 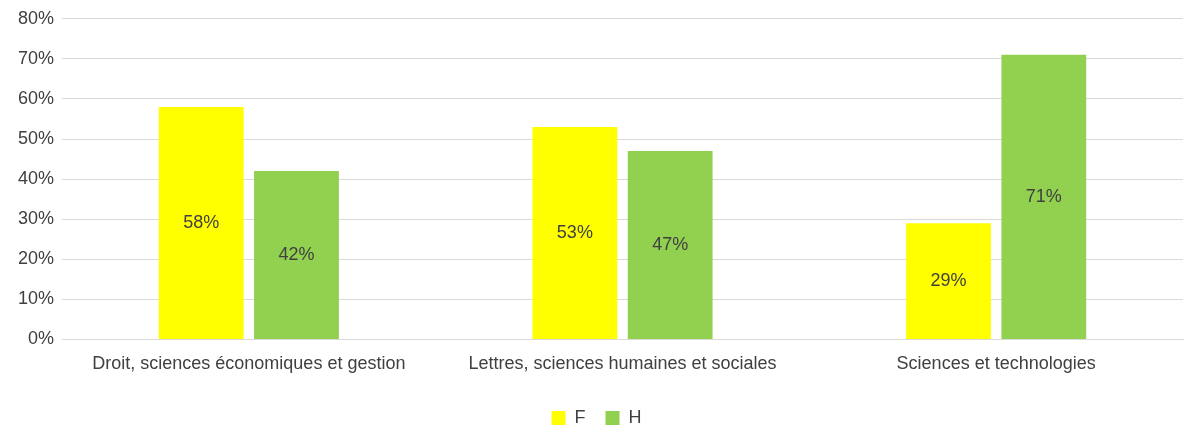 I want to click on x-tick-label: Sciences et technologies, so click(x=996, y=363).